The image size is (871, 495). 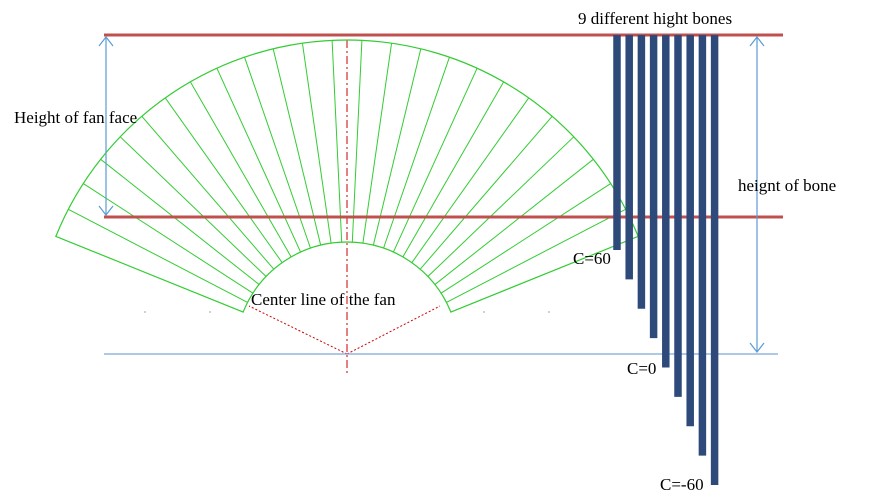 What do you see at coordinates (323, 299) in the screenshot?
I see `fan-center-line-label: Center line of the fan` at bounding box center [323, 299].